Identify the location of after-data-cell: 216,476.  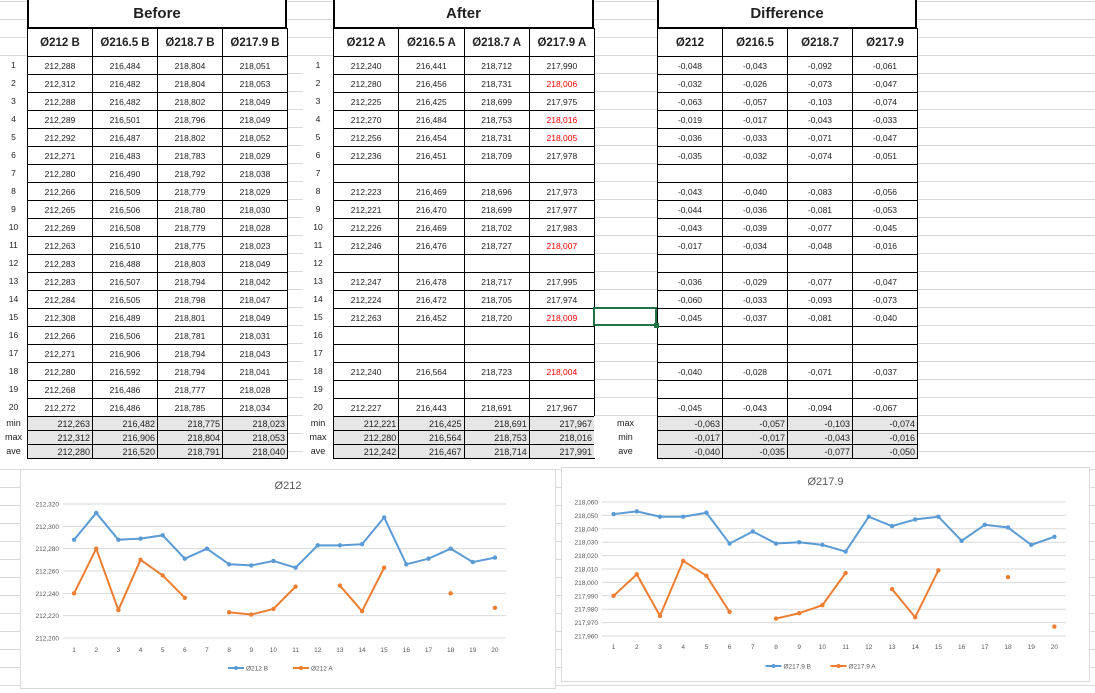
(431, 245).